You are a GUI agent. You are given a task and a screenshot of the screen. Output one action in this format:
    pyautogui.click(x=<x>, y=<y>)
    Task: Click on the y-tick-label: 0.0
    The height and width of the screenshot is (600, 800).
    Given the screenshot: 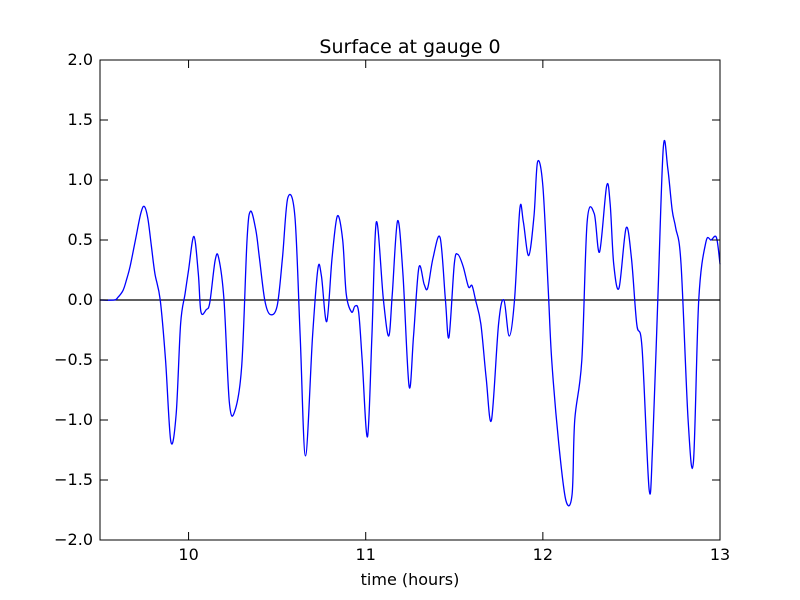 What is the action you would take?
    pyautogui.click(x=80, y=299)
    